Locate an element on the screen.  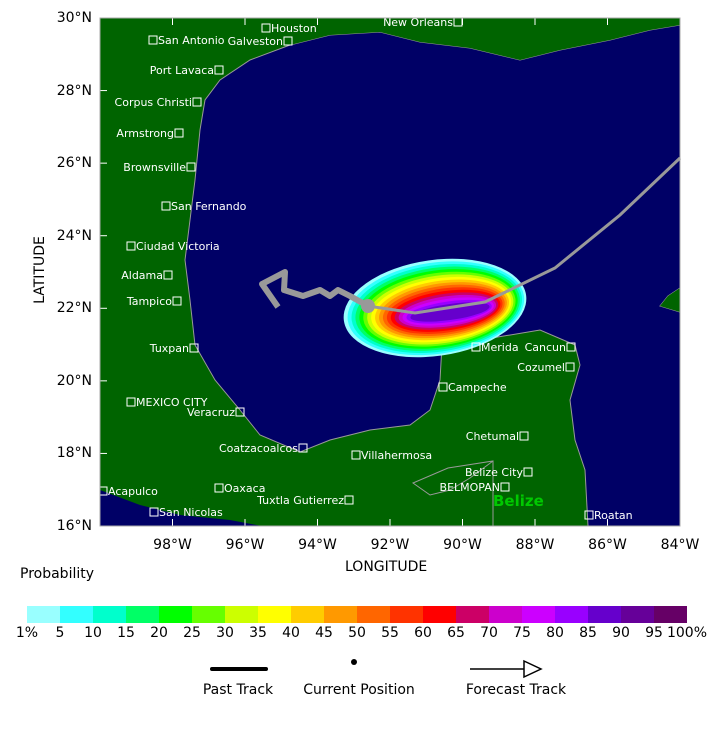
colorbar-label: 85 is located at coordinates (588, 633).